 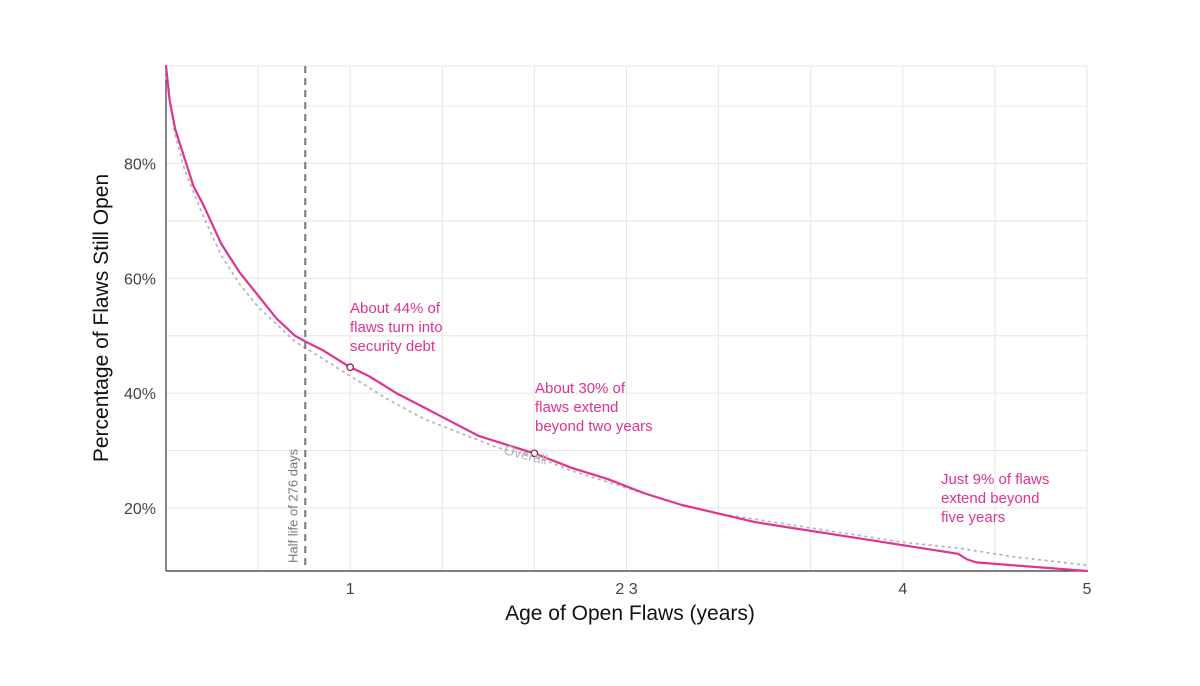 What do you see at coordinates (140, 394) in the screenshot?
I see `y-tick-label: 40%` at bounding box center [140, 394].